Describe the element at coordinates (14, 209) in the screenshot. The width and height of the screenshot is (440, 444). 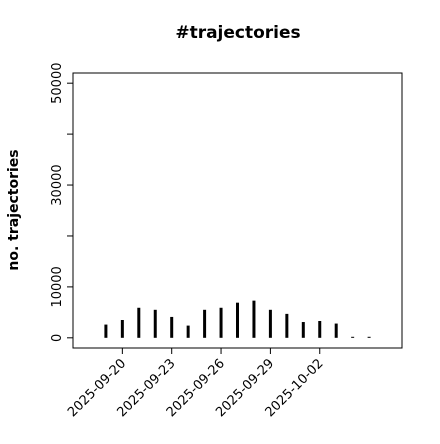
I see `y-axis-label: no. trajectories` at that location.